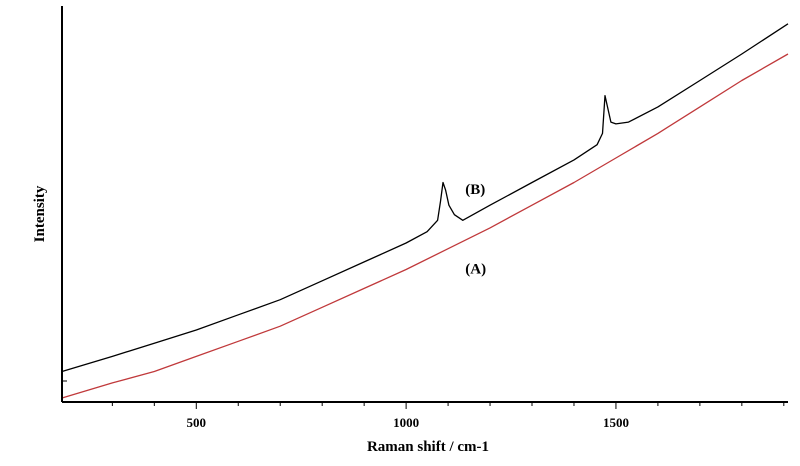 Image resolution: width=800 pixels, height=466 pixels. What do you see at coordinates (475, 269) in the screenshot?
I see `annotation-label: (A)` at bounding box center [475, 269].